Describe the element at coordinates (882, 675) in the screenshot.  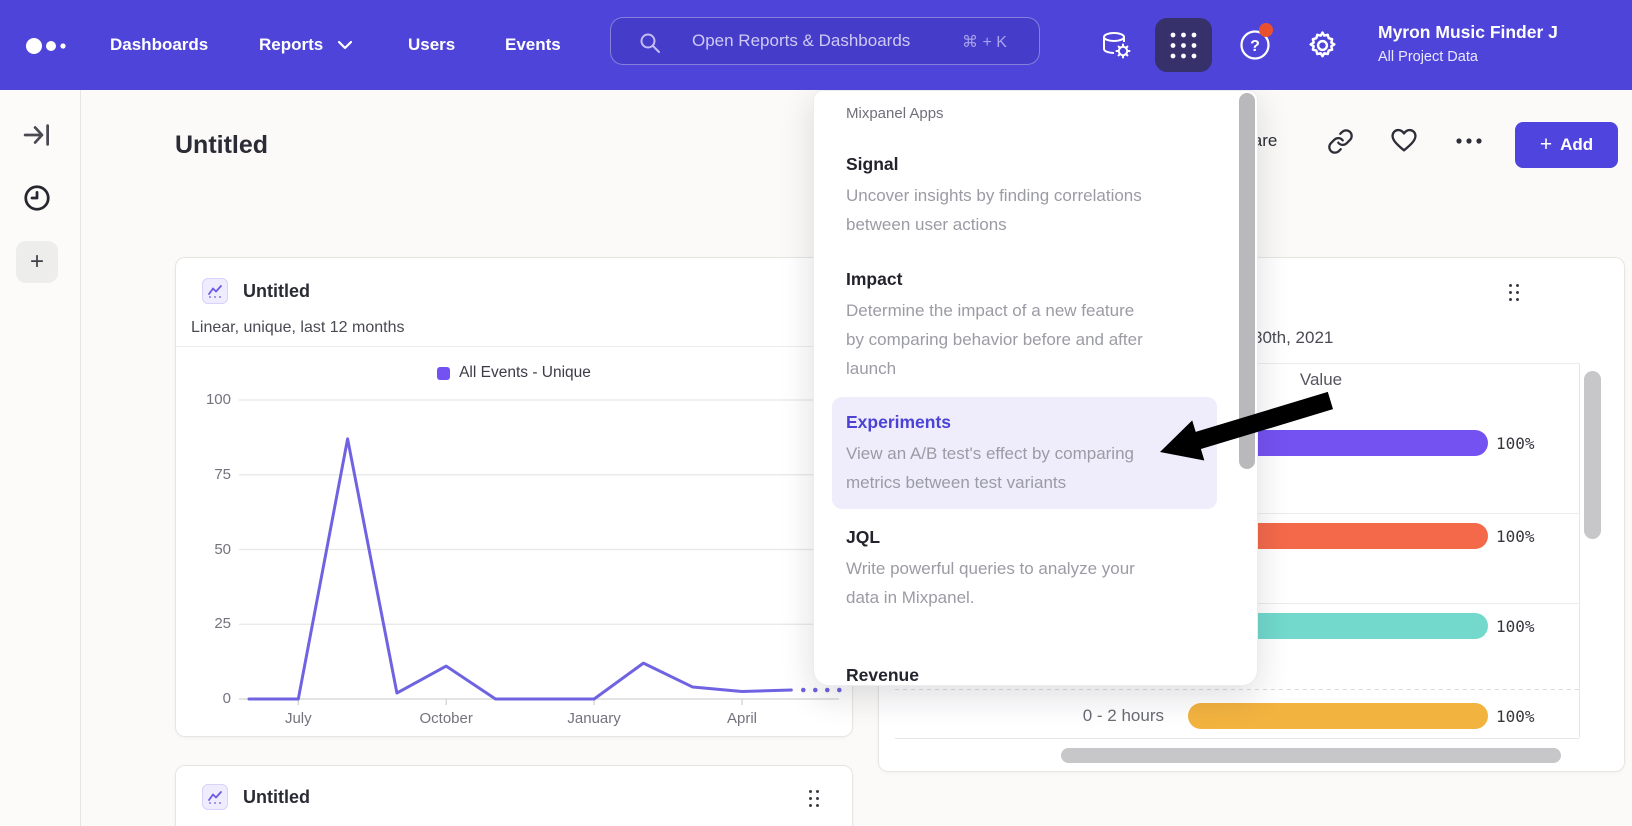
I see `menu-item-revenue: Revenue` at that location.